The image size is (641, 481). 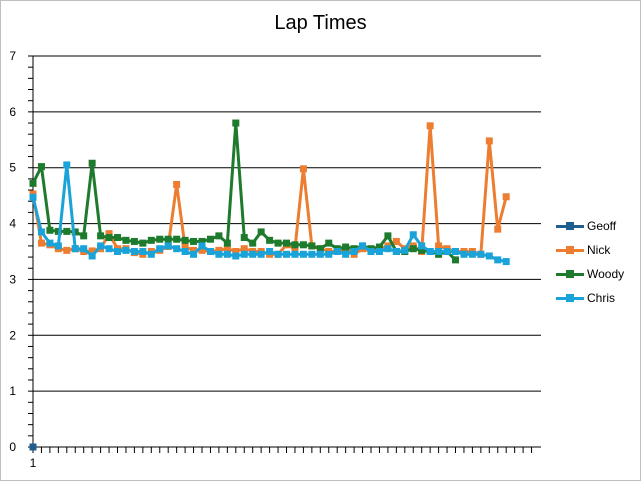 I want to click on legend-item-chris: Chris, so click(x=596, y=297).